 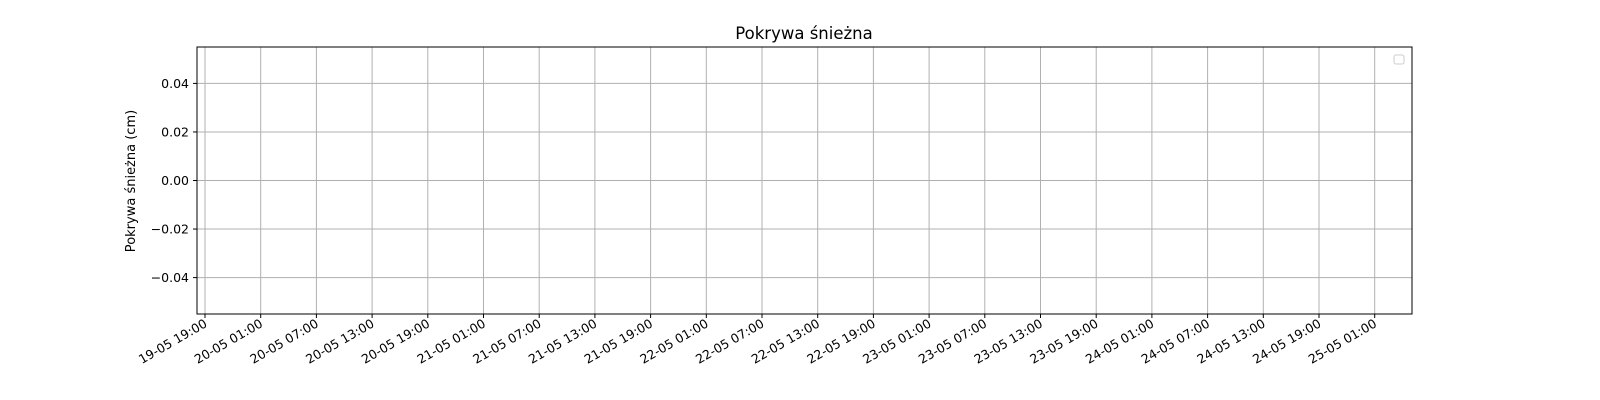 What do you see at coordinates (803, 33) in the screenshot?
I see `chart-title: Pokrywa śnieżna` at bounding box center [803, 33].